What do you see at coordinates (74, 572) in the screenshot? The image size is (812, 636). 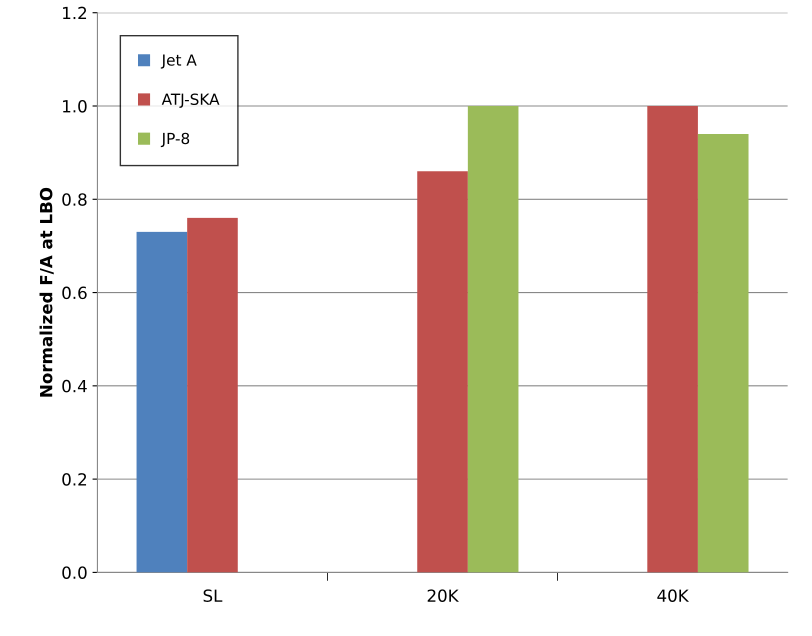 I see `y-tick-label: 0.0` at bounding box center [74, 572].